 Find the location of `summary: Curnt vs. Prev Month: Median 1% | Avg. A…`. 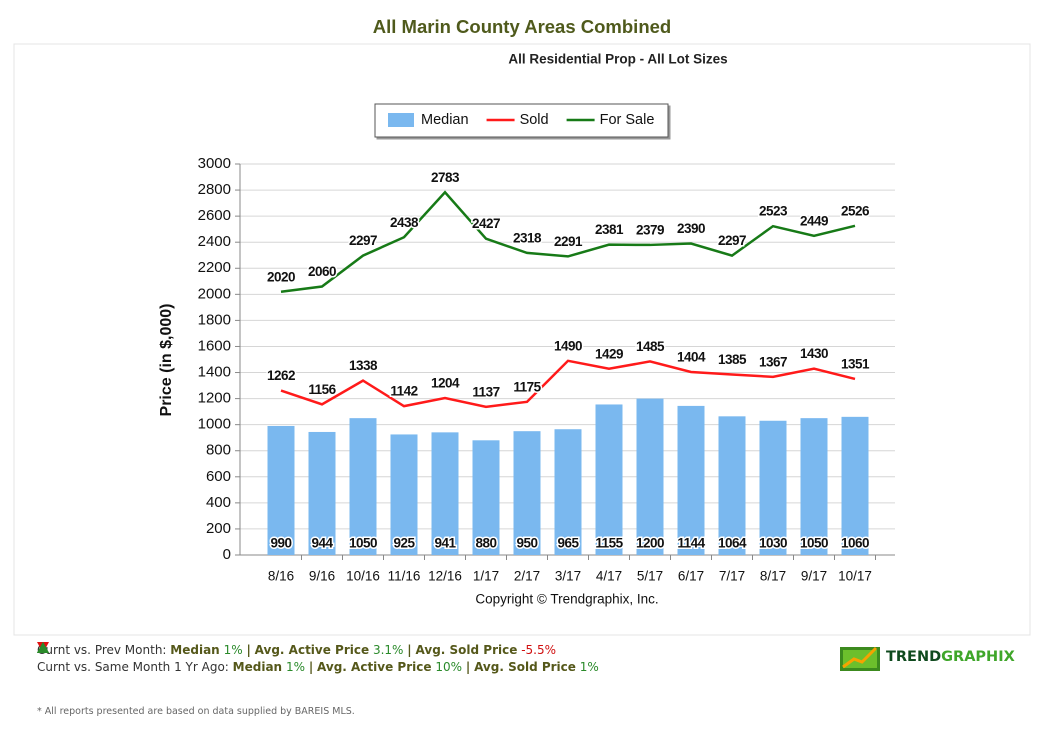

summary: Curnt vs. Prev Month: Median 1% | Avg. A… is located at coordinates (357, 659).